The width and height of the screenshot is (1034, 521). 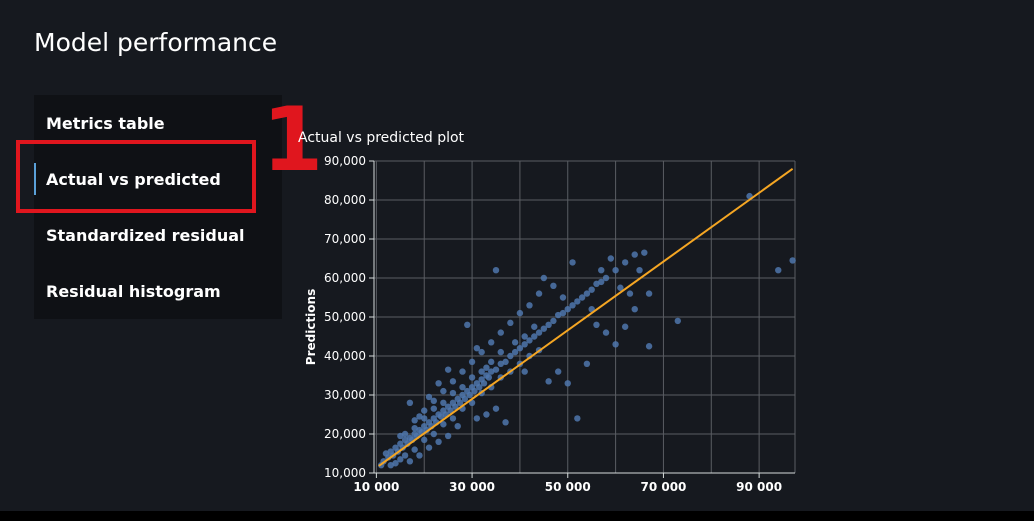 What do you see at coordinates (345, 239) in the screenshot?
I see `y-tick-label: 70,000` at bounding box center [345, 239].